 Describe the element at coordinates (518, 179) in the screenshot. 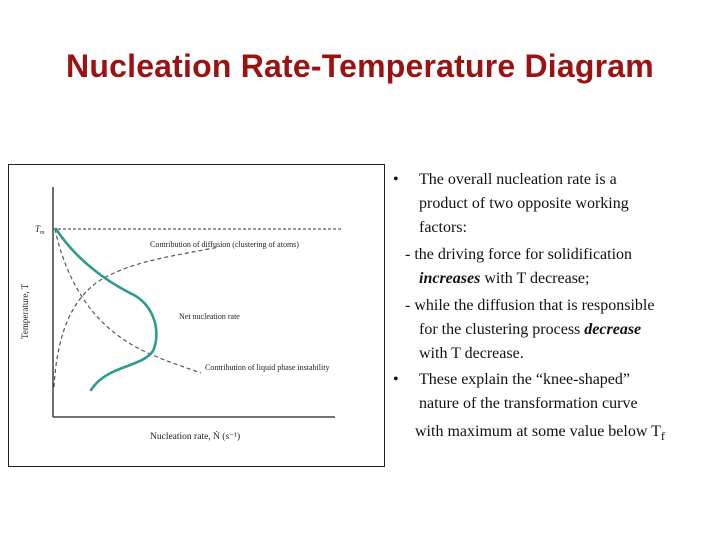

I see `bullet-1-line-1: The overall nucleation rate is a` at that location.